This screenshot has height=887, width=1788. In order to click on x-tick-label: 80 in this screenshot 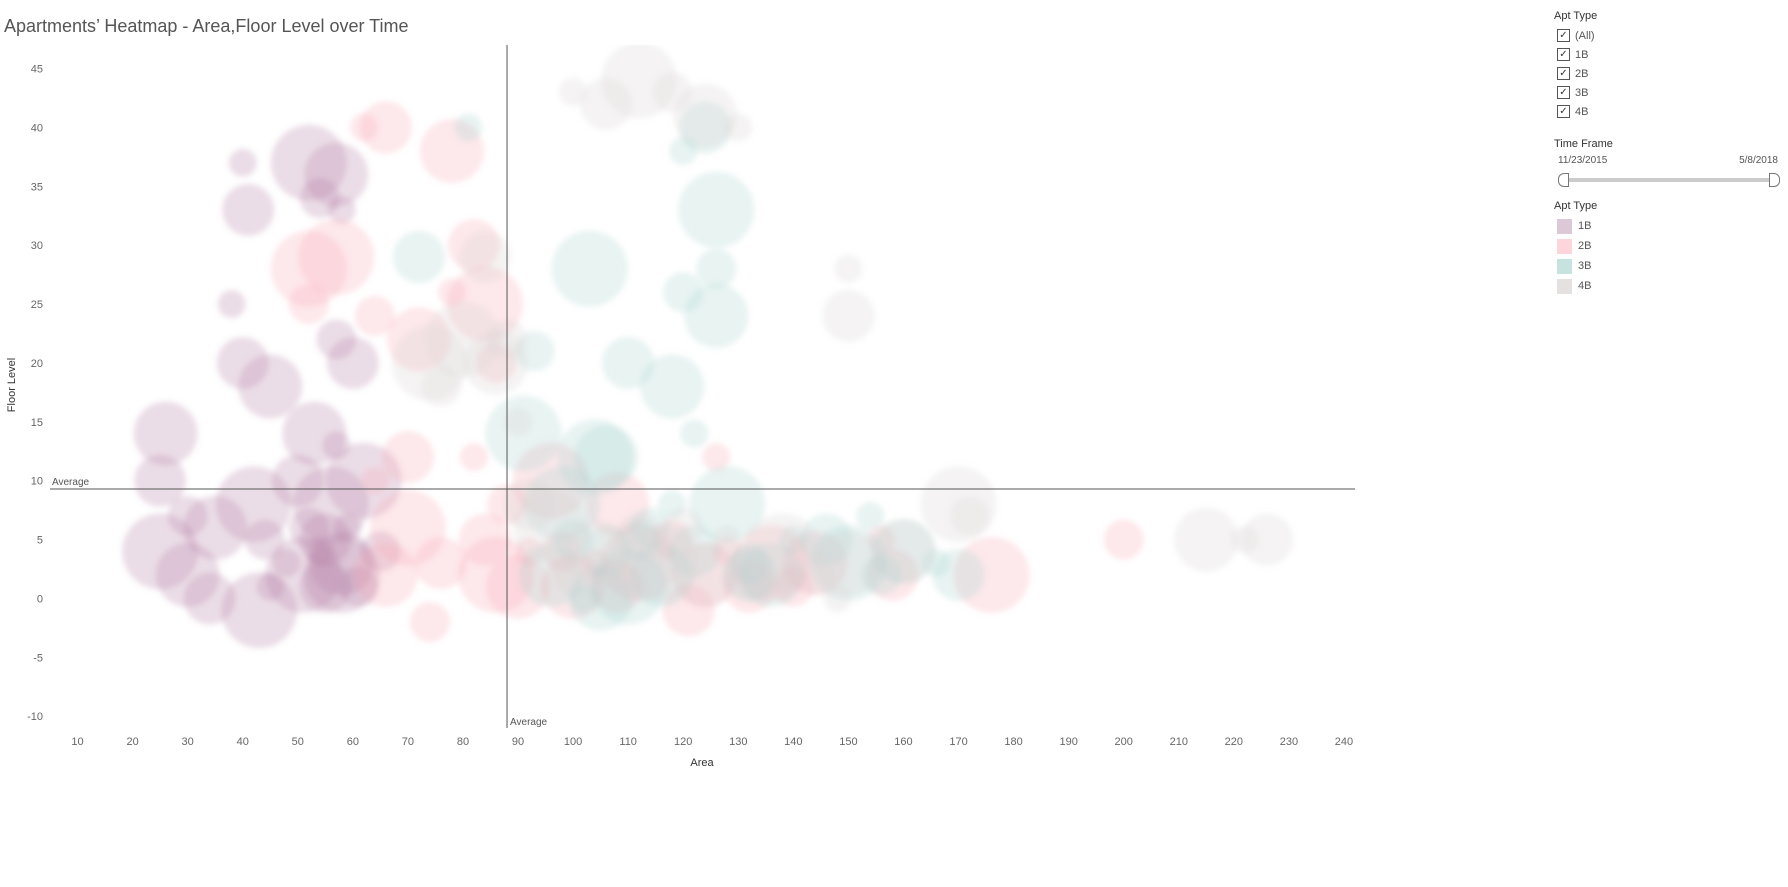, I will do `click(463, 742)`.